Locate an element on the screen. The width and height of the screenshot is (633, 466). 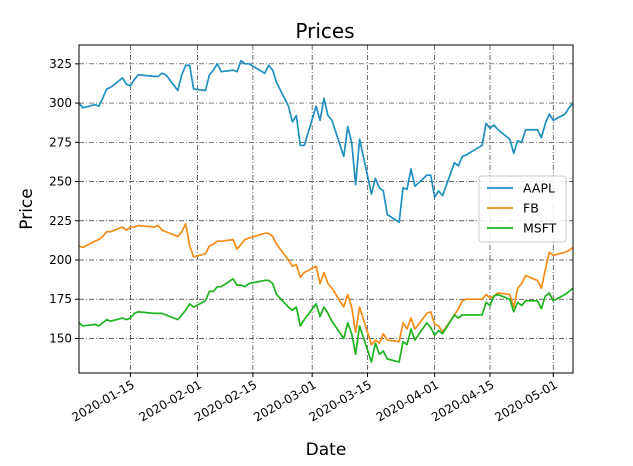
legend: AAPL FB MSFT is located at coordinates (522, 209).